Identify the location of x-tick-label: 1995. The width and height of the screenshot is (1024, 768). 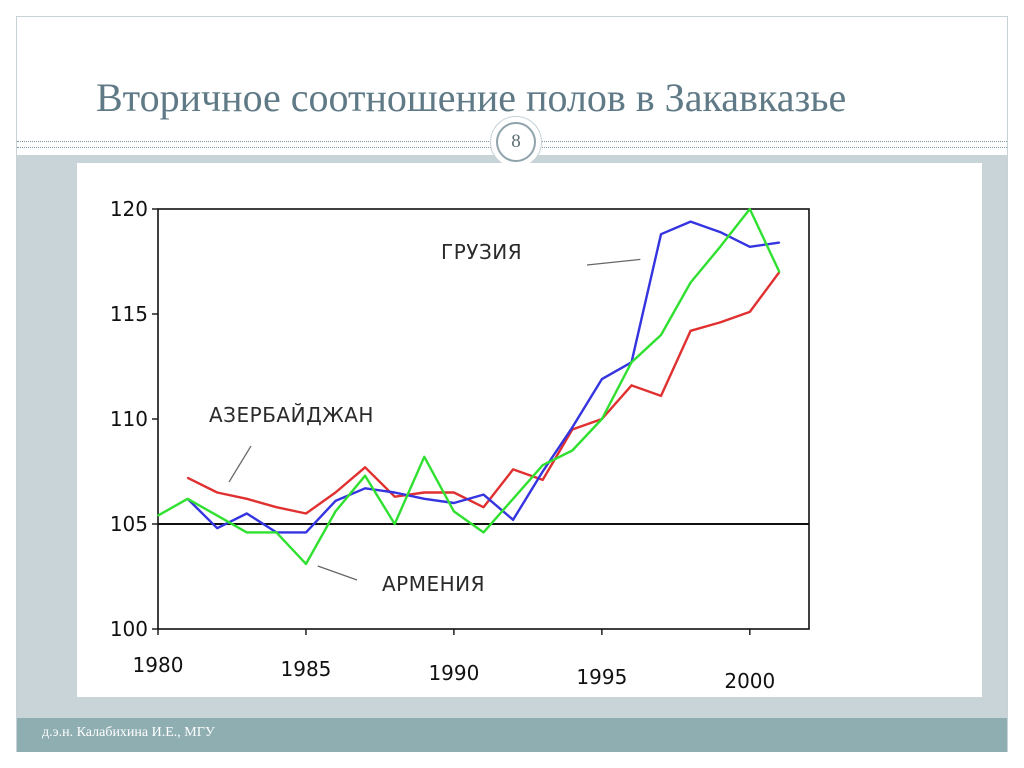
(601, 677).